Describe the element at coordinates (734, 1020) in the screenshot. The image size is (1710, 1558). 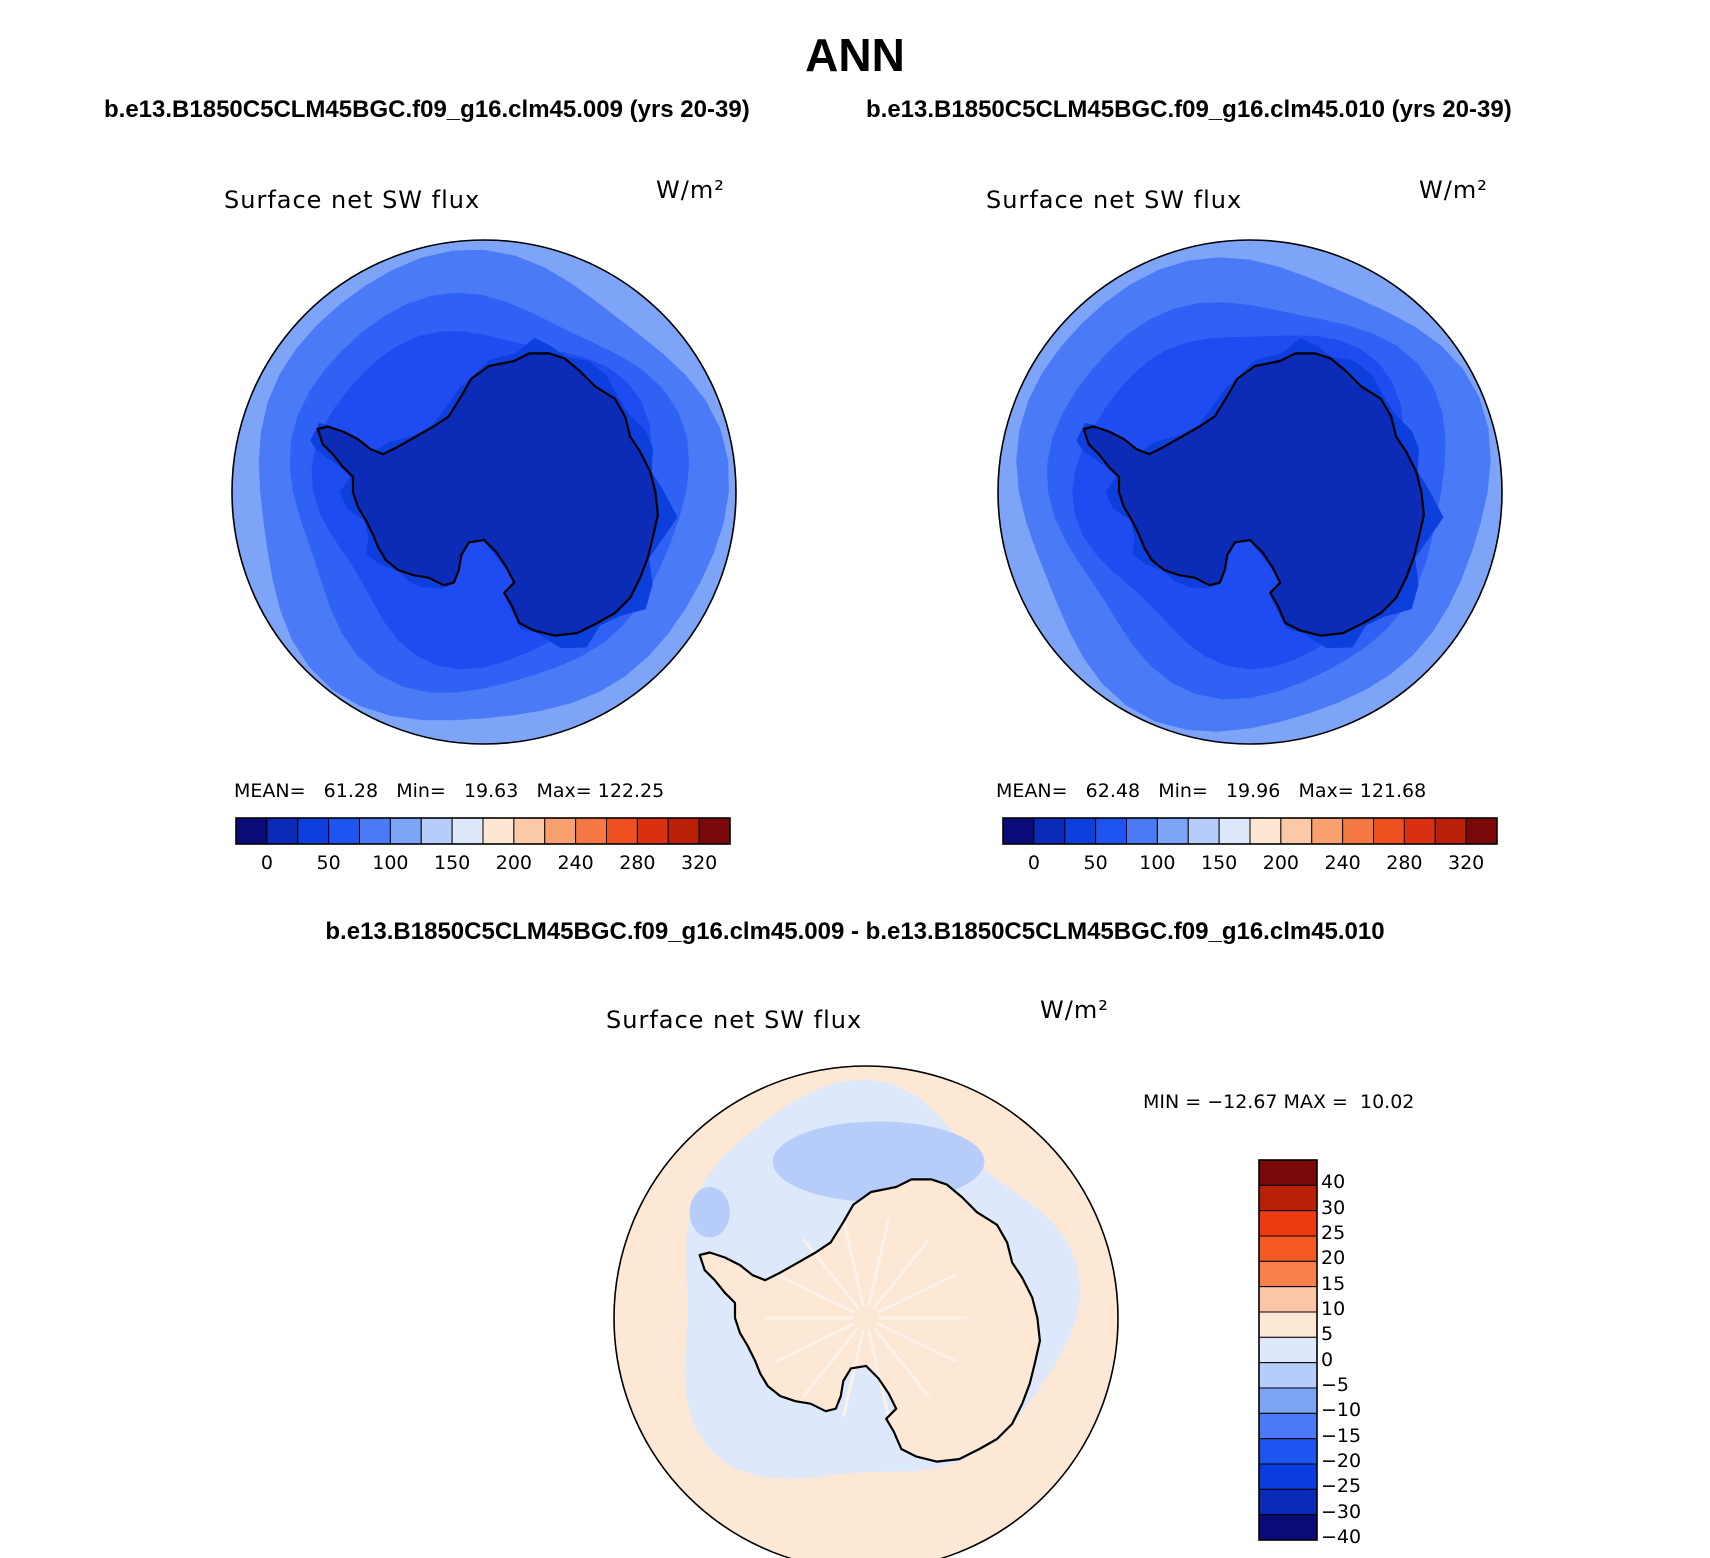
I see `panel3-variable-label: Surface net SW flux` at that location.